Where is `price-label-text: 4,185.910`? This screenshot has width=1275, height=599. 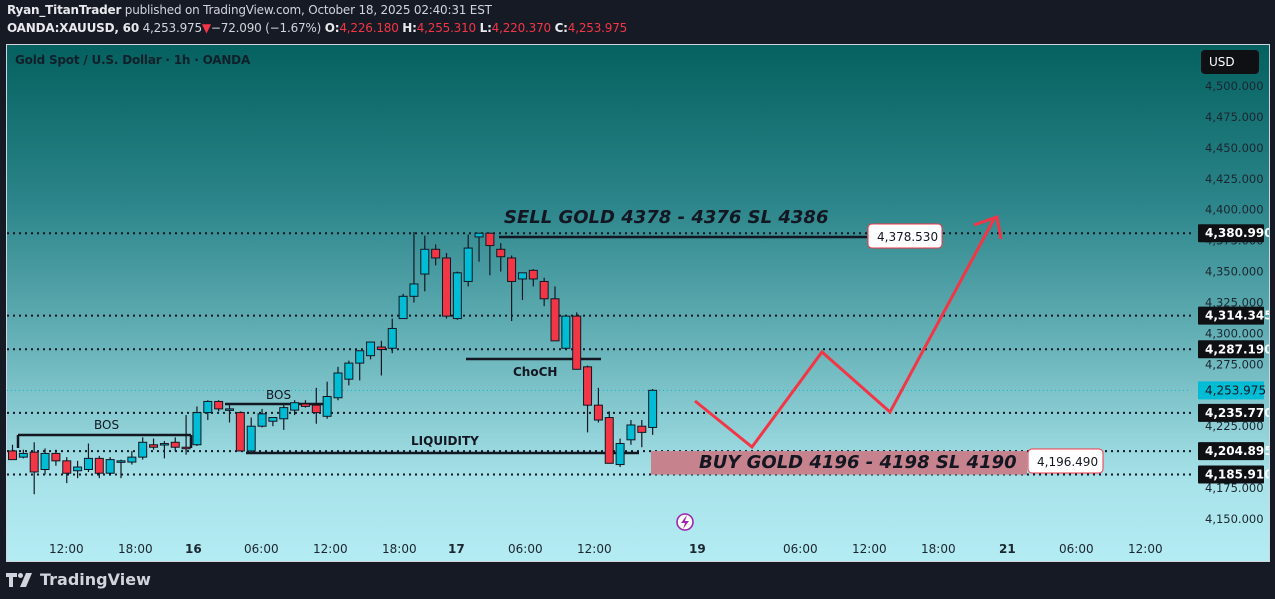
price-label-text: 4,185.910 is located at coordinates (1237, 475).